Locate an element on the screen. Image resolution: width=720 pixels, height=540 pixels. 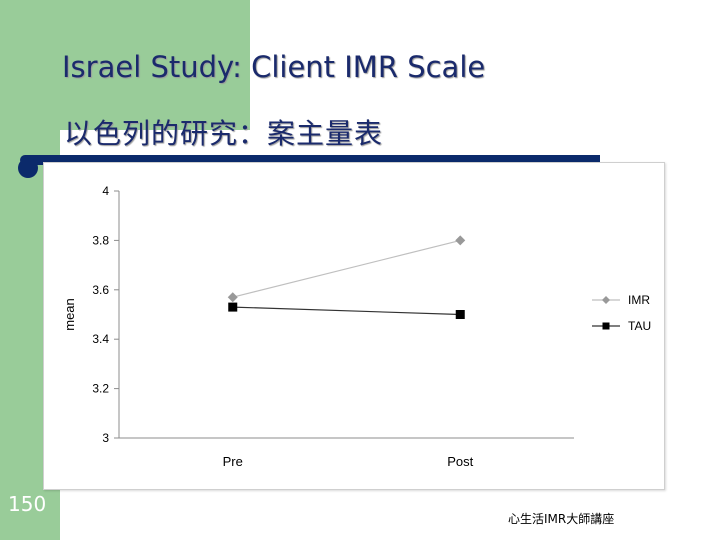
series-line-tau is located at coordinates (346, 311).